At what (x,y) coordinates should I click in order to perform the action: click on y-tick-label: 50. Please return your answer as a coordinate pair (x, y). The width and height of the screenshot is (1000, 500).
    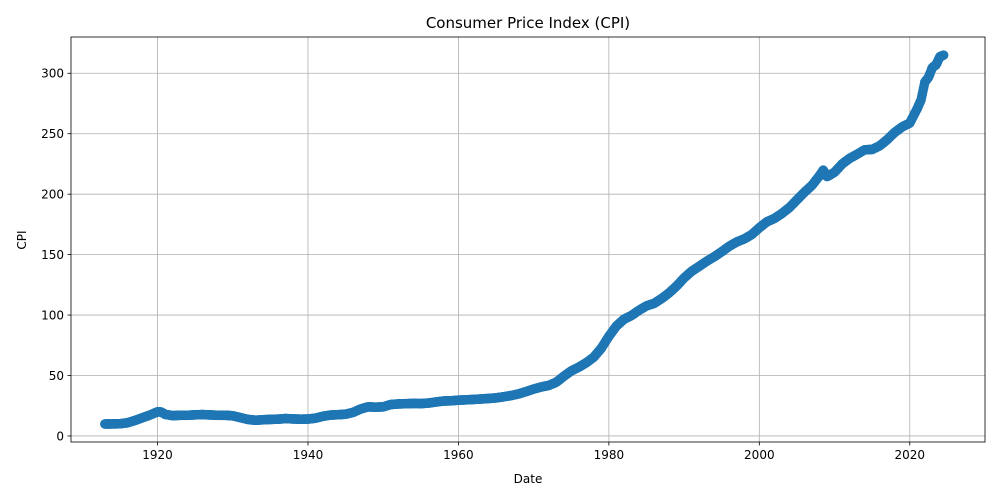
    Looking at the image, I should click on (56, 376).